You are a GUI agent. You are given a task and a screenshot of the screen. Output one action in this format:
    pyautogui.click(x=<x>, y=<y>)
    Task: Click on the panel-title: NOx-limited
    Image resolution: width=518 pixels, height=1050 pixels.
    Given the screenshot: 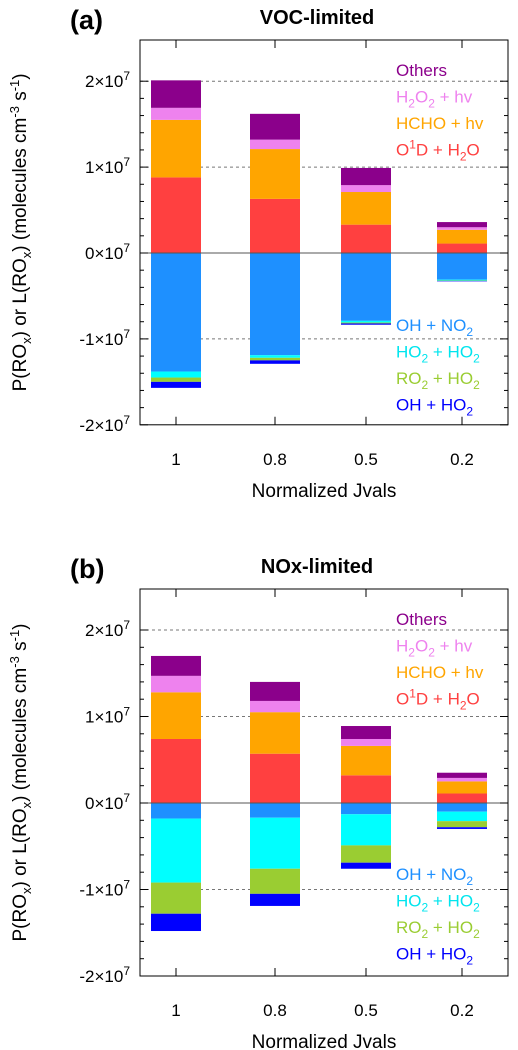 What is the action you would take?
    pyautogui.click(x=317, y=567)
    